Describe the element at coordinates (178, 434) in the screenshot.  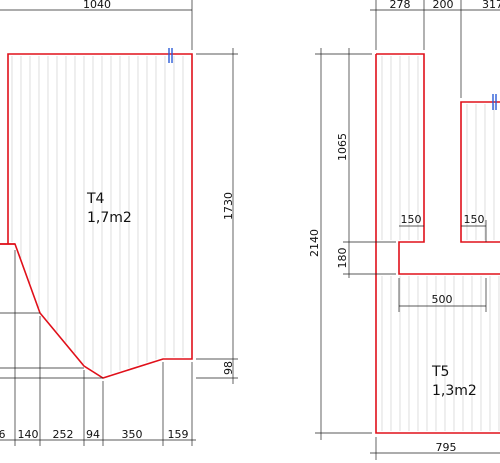
I see `t4-dim-b5: 159` at that location.